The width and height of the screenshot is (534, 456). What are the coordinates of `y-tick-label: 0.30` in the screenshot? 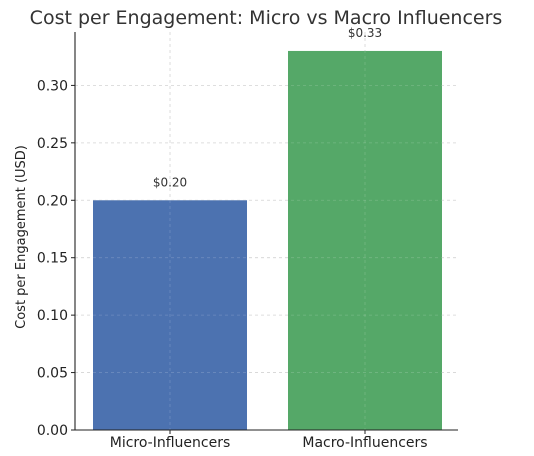 It's located at (52, 86).